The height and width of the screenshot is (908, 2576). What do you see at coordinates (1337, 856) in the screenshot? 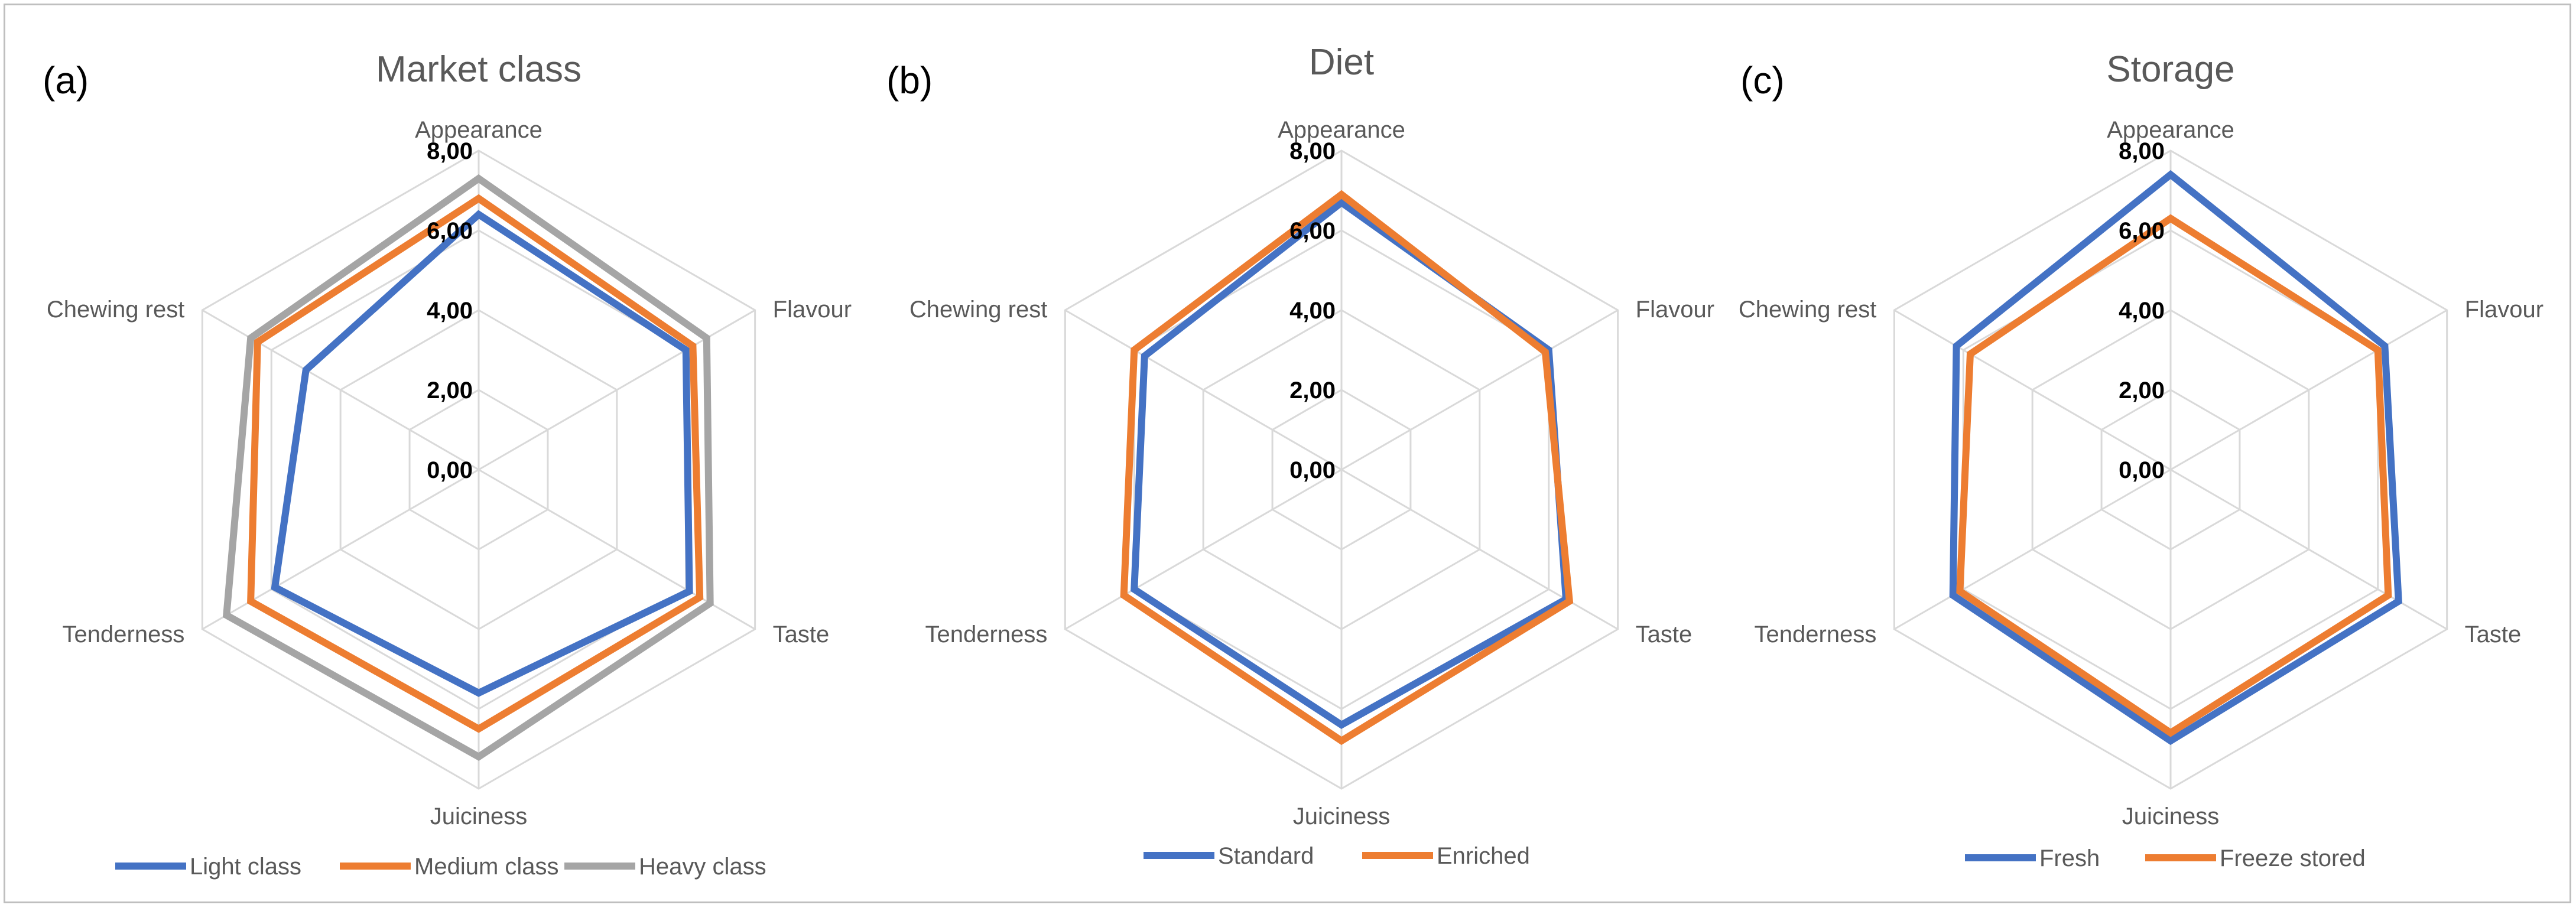
I see `legend: Standard Enriched` at bounding box center [1337, 856].